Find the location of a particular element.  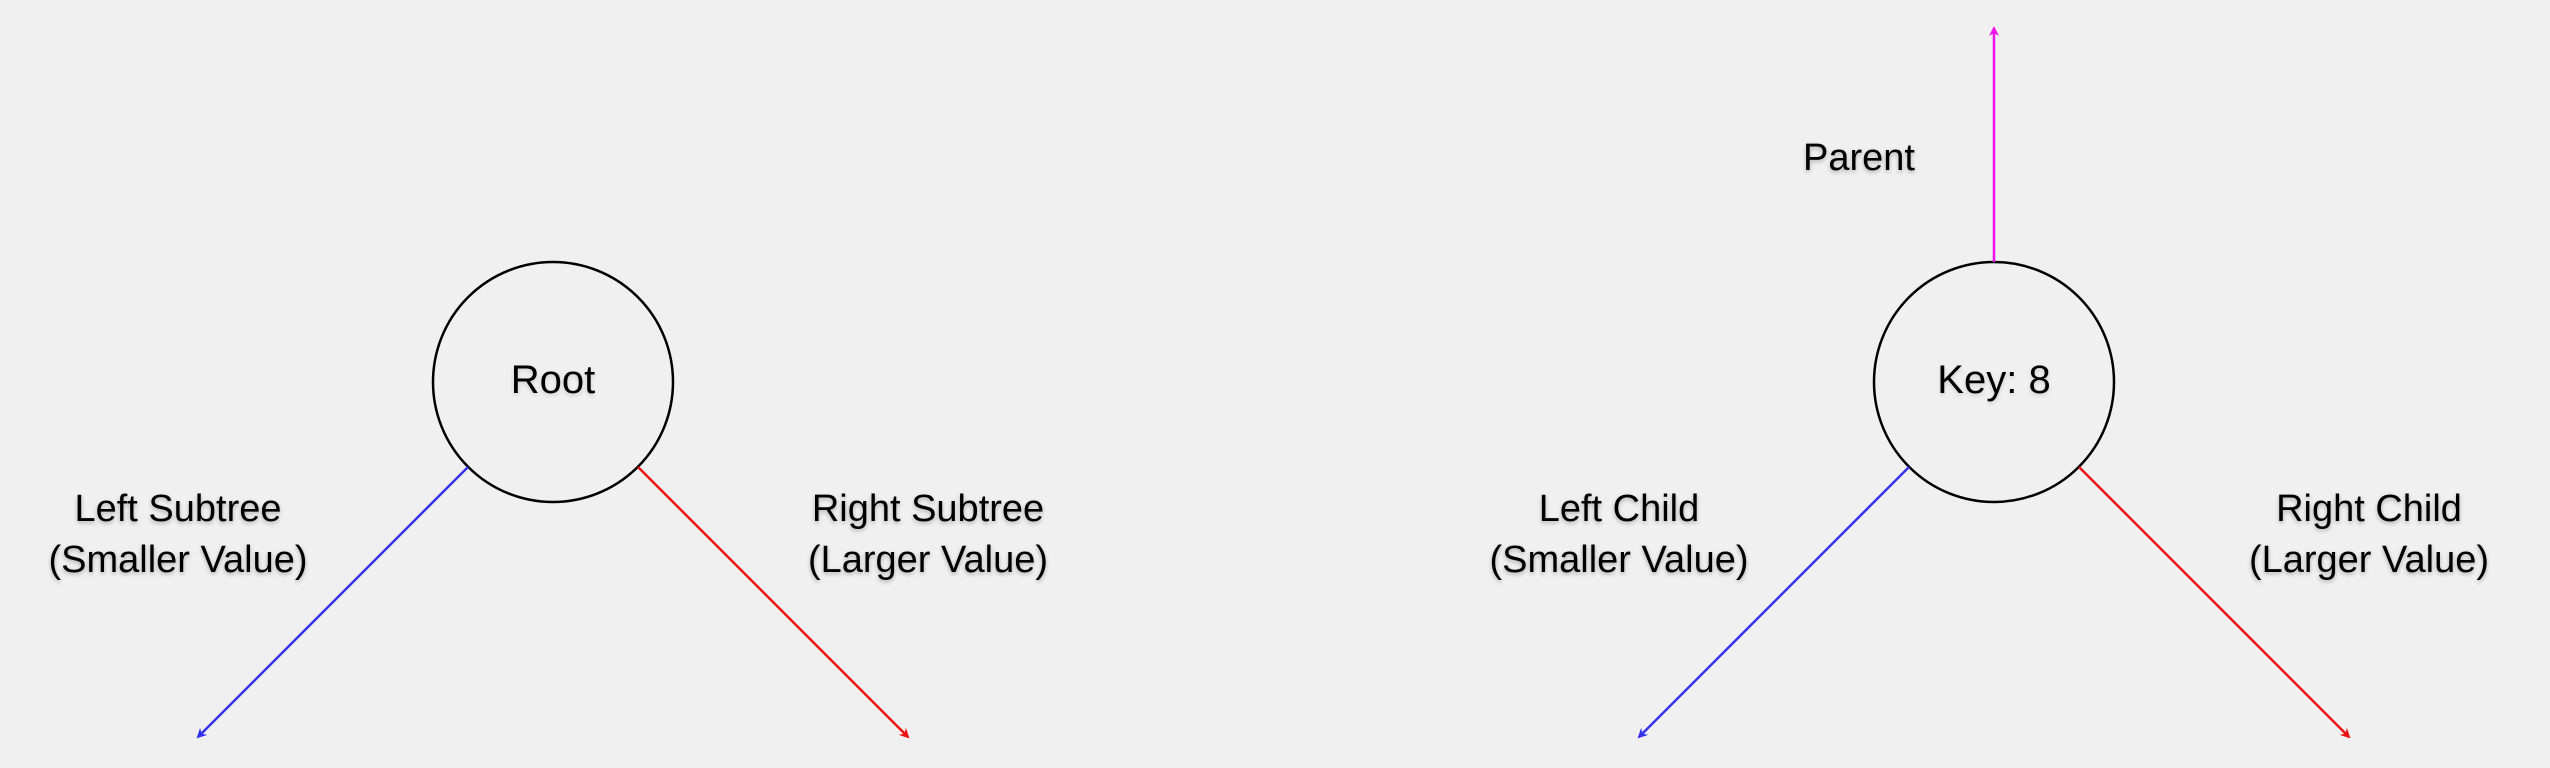

right-subtree-label-line1: Right Subtree is located at coordinates (928, 509).